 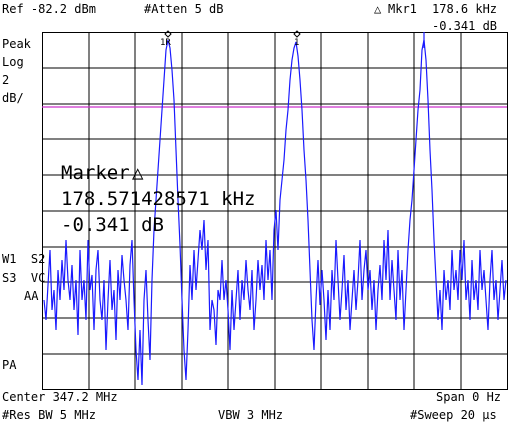 I want to click on detector-label: Peak, so click(x=16, y=44).